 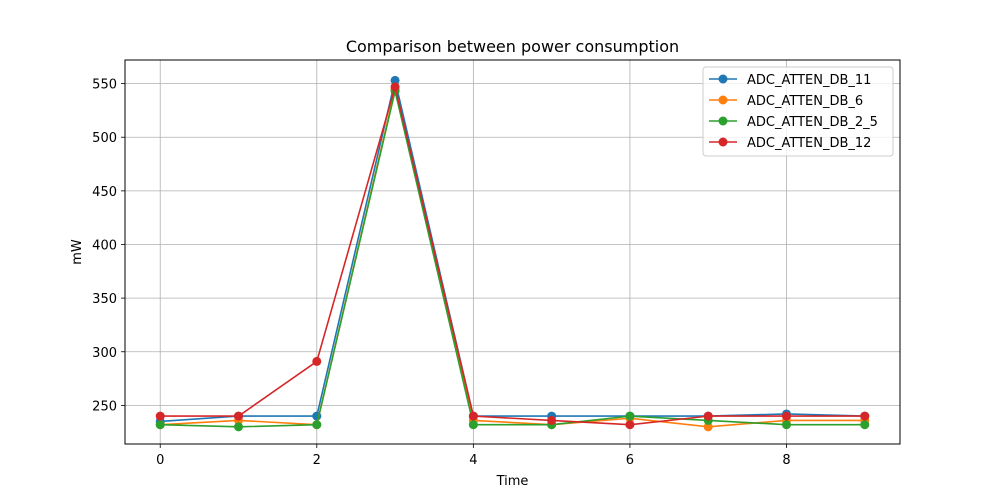 I want to click on x-axis-label: Time, so click(x=512, y=481).